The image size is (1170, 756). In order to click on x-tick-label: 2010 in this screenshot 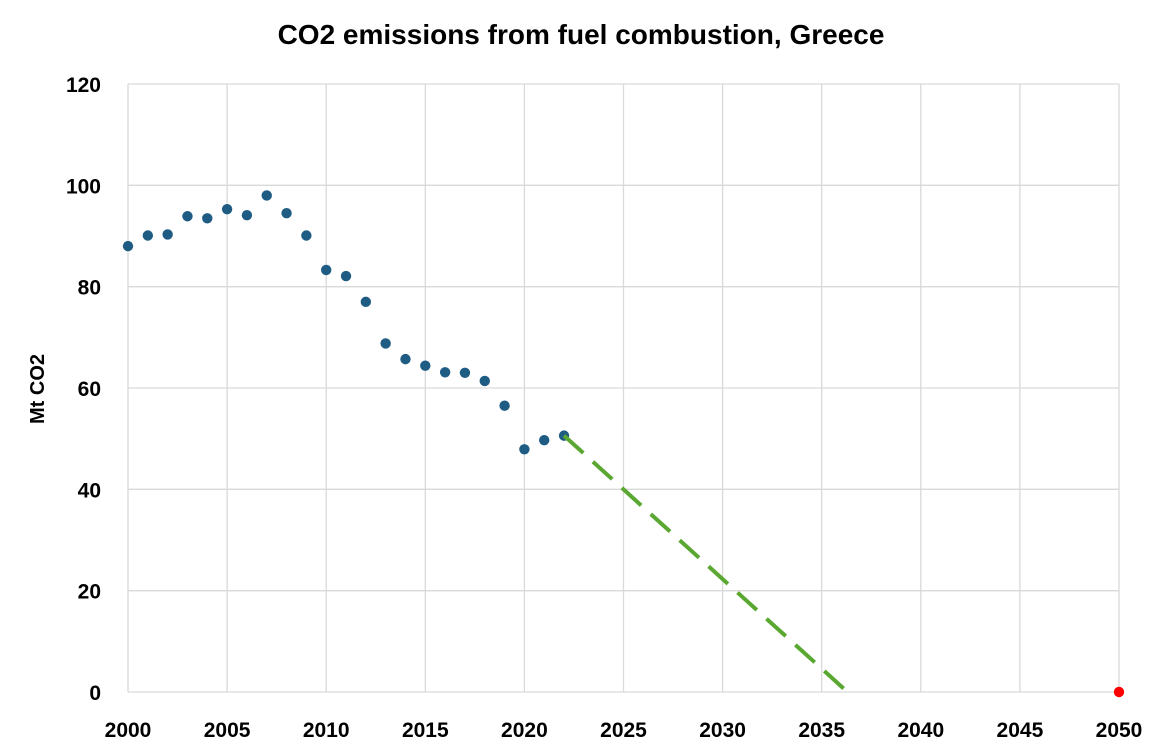, I will do `click(326, 730)`.